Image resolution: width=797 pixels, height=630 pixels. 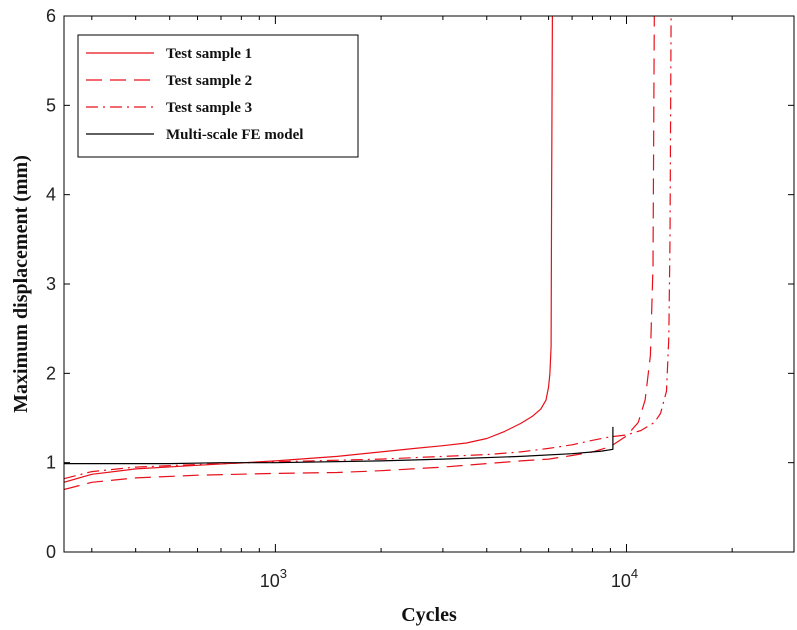 What do you see at coordinates (51, 284) in the screenshot?
I see `y-tick-label: 3` at bounding box center [51, 284].